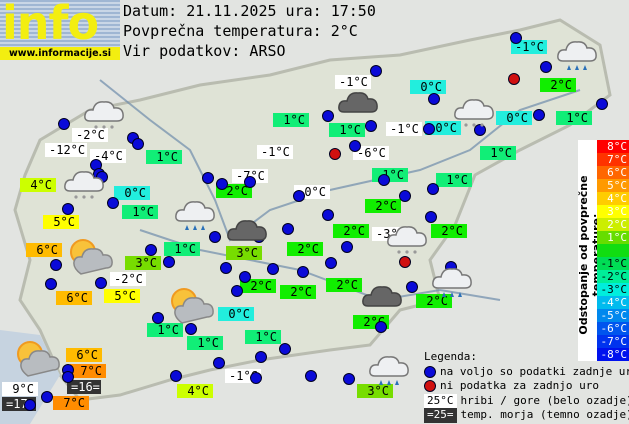 The height and width of the screenshot is (424, 629). Describe the element at coordinates (122, 296) in the screenshot. I see `station-temperature-label: 5°C` at that location.